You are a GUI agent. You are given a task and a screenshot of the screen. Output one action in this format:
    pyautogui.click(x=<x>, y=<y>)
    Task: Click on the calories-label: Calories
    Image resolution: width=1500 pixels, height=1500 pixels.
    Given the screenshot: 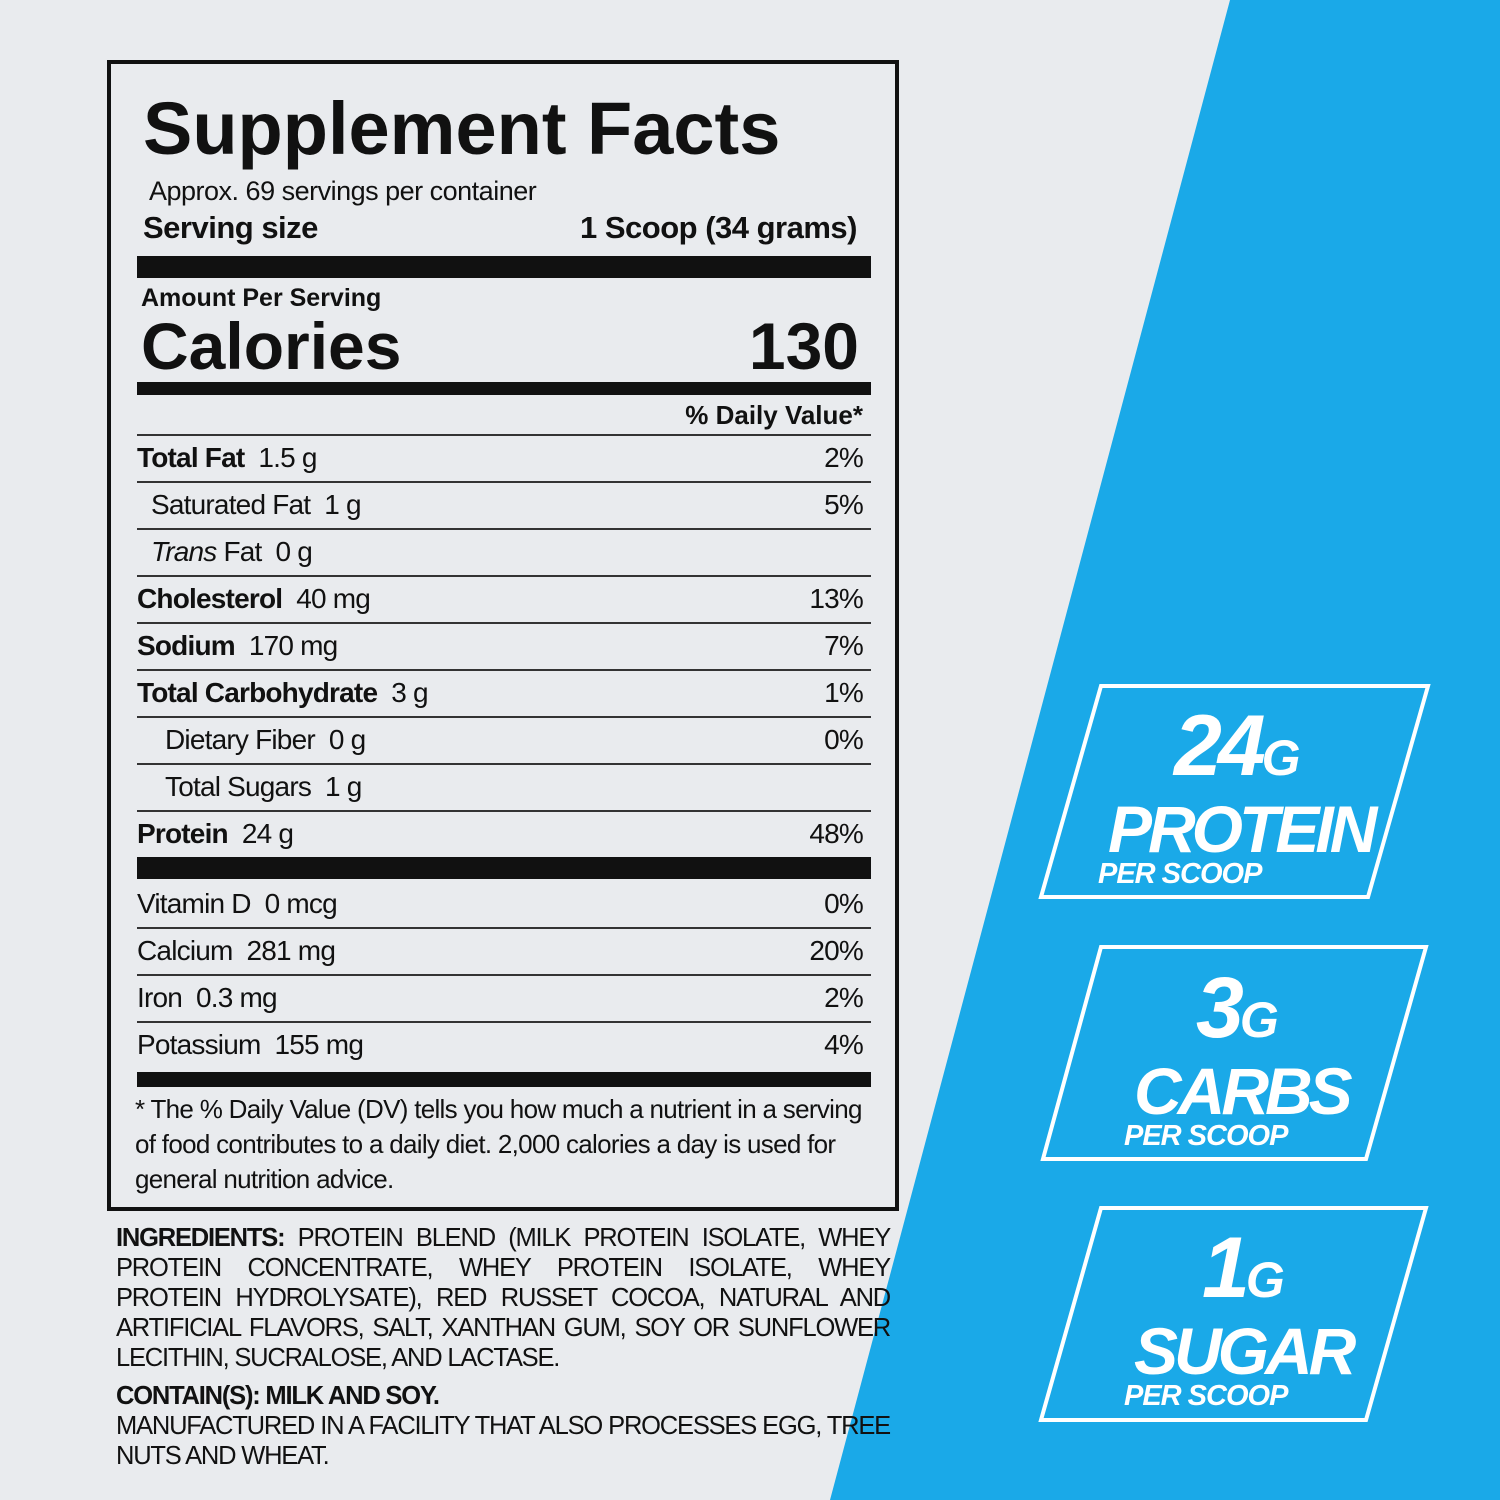 What is the action you would take?
    pyautogui.click(x=271, y=346)
    